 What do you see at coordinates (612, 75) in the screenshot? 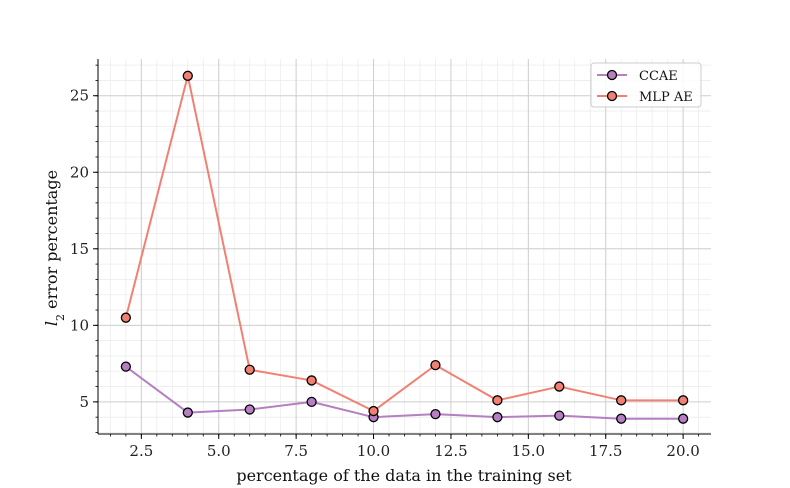
I see `legend-marker-ccae` at bounding box center [612, 75].